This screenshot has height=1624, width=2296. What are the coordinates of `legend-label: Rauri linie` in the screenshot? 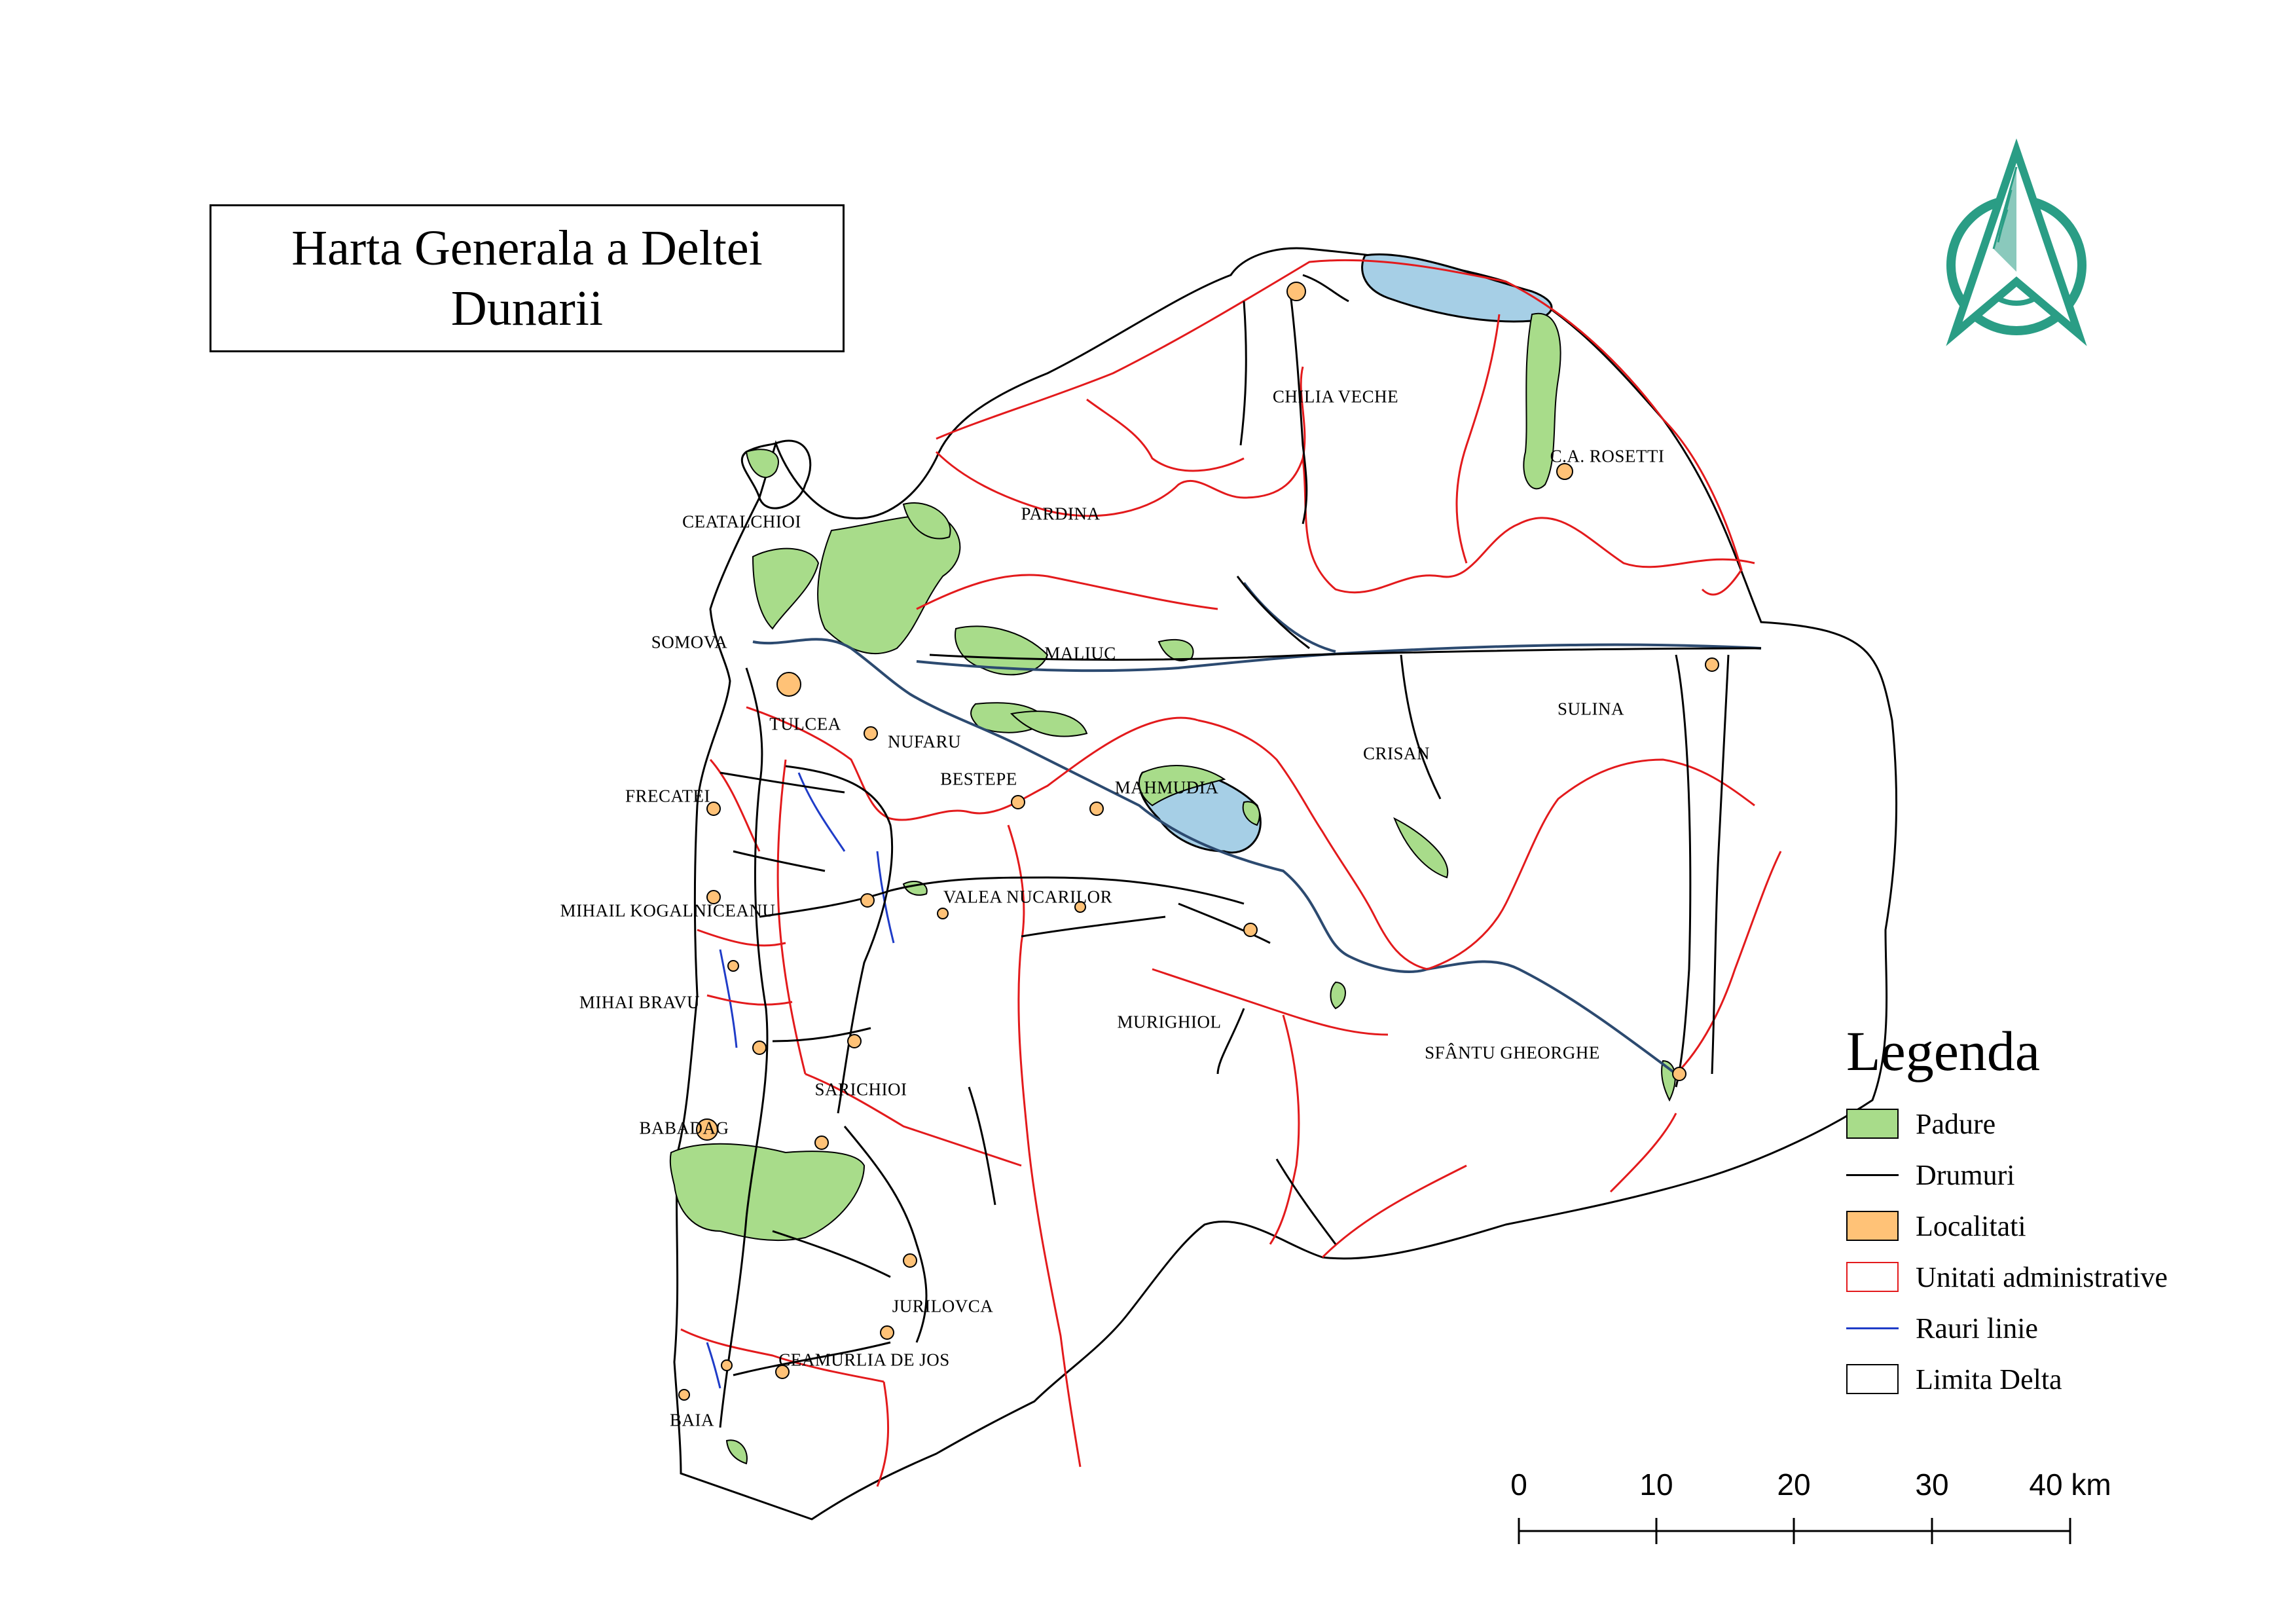 It's located at (1977, 1328).